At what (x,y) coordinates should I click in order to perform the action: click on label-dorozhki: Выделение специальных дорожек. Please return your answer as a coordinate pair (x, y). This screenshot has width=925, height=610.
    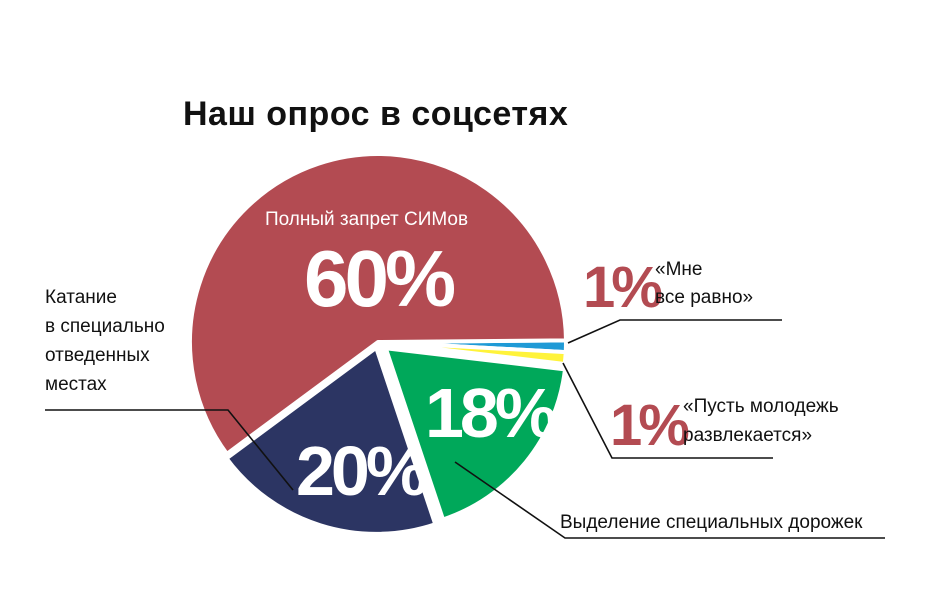
    Looking at the image, I should click on (711, 522).